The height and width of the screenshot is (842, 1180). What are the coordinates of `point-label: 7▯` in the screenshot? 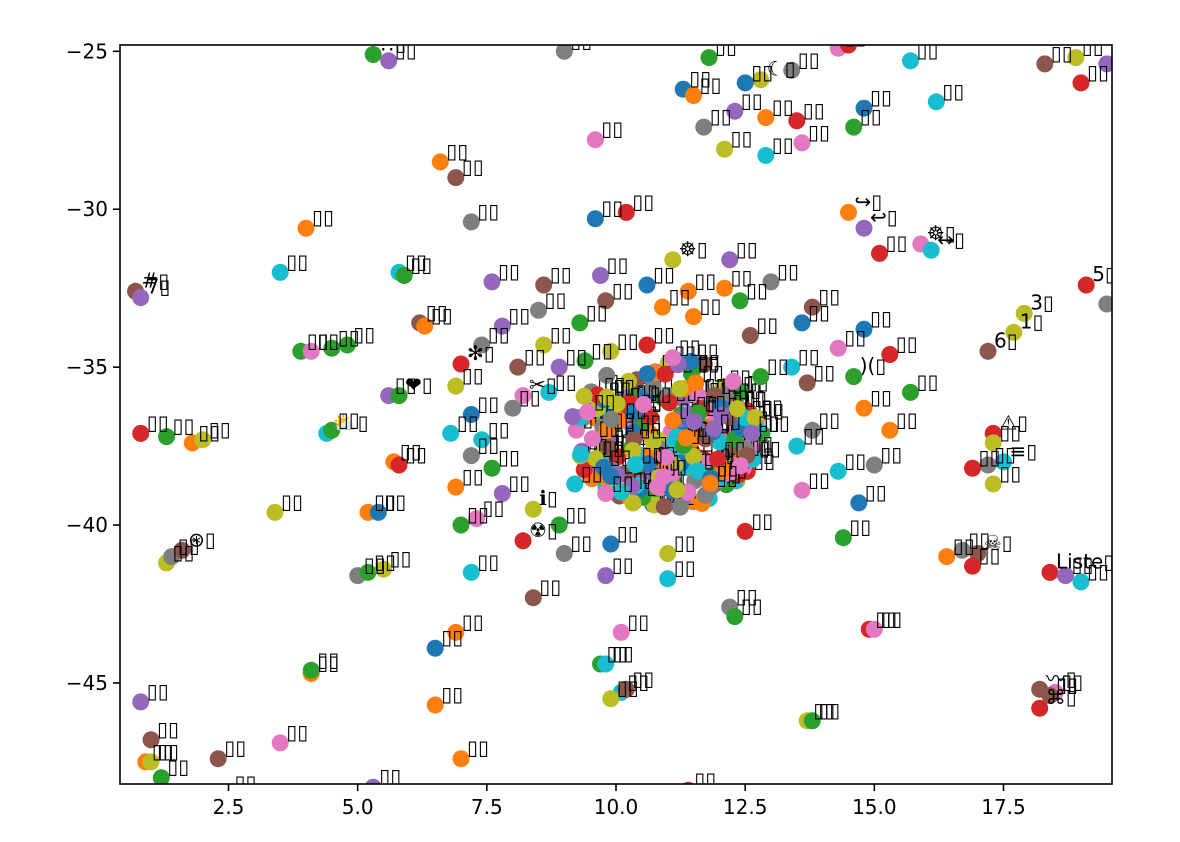 It's located at (159, 287).